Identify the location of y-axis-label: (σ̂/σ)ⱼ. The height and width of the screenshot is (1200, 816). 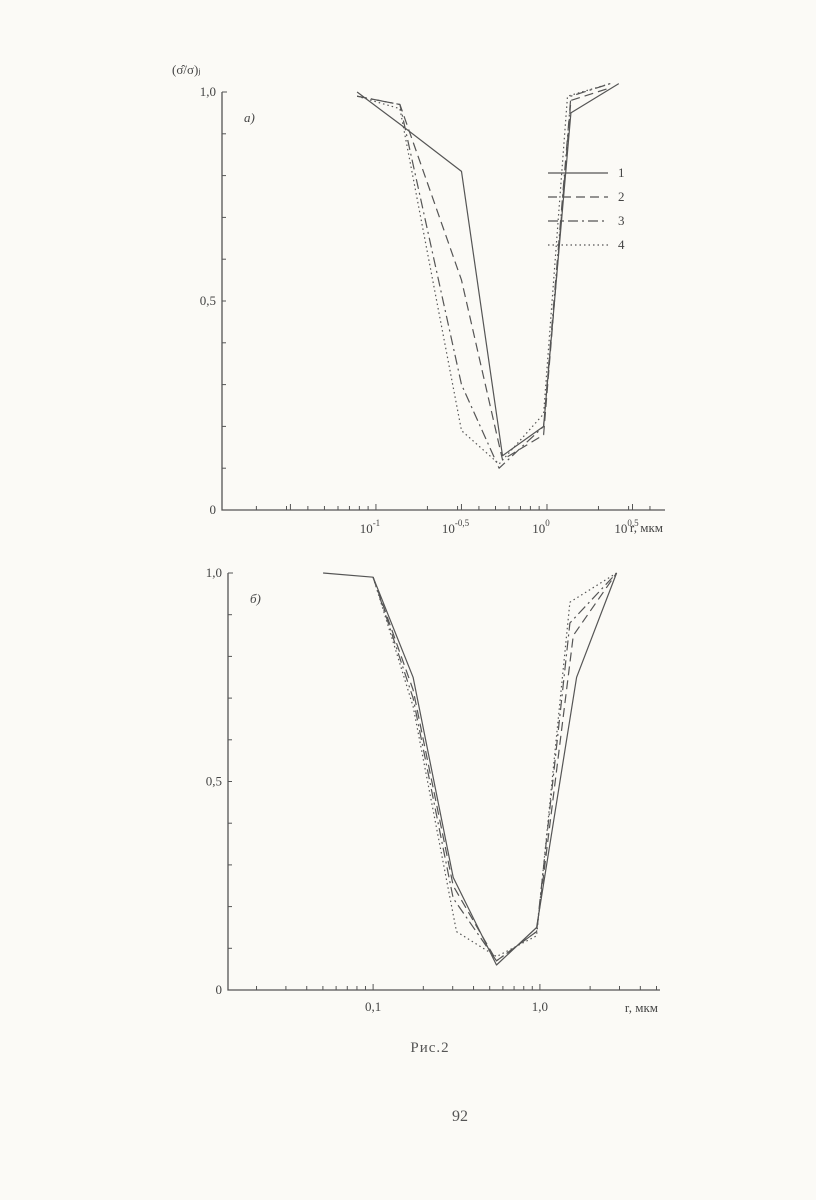
(186, 69).